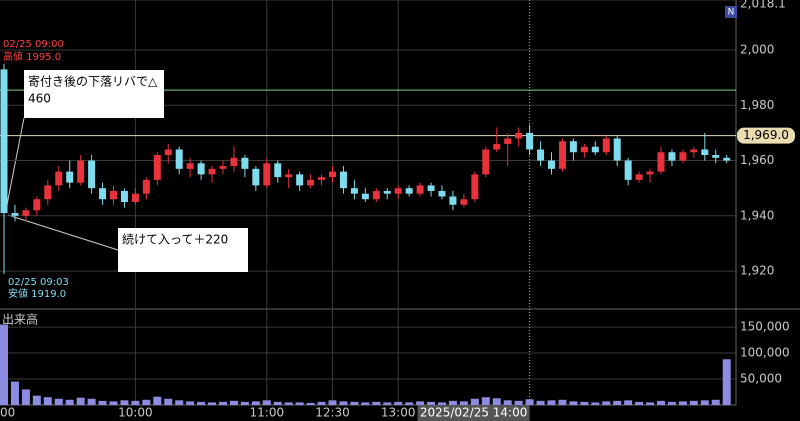 The width and height of the screenshot is (800, 421). Describe the element at coordinates (32, 56) in the screenshot. I see `high-note-label: 高値 1995.0` at that location.